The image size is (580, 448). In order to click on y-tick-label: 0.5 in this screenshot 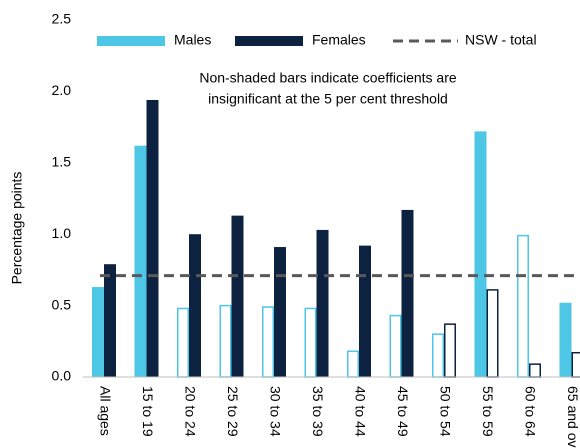, I will do `click(62, 304)`.